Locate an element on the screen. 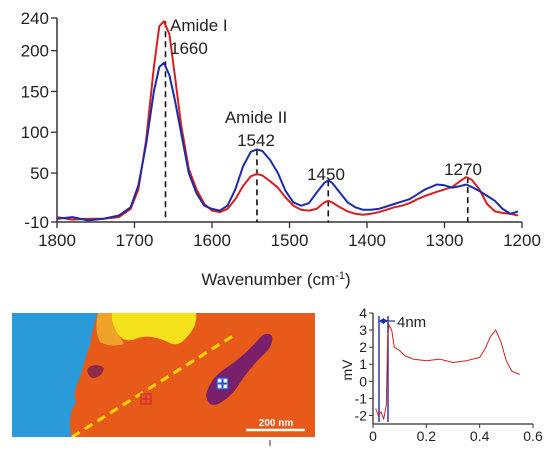  spectrum-peak-label: 1660 is located at coordinates (189, 48).